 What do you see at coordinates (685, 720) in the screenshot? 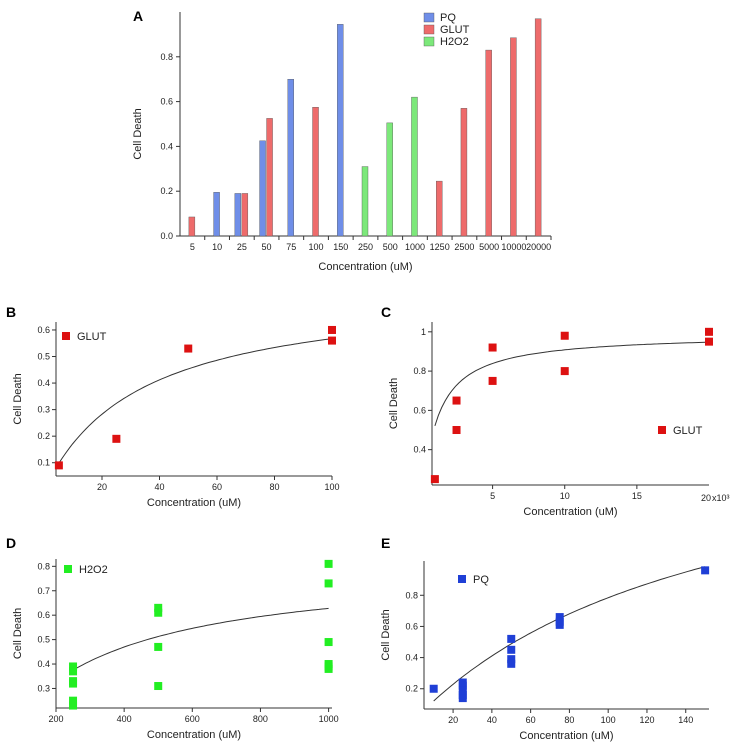
I see `x-tick-label: 140` at bounding box center [685, 720].